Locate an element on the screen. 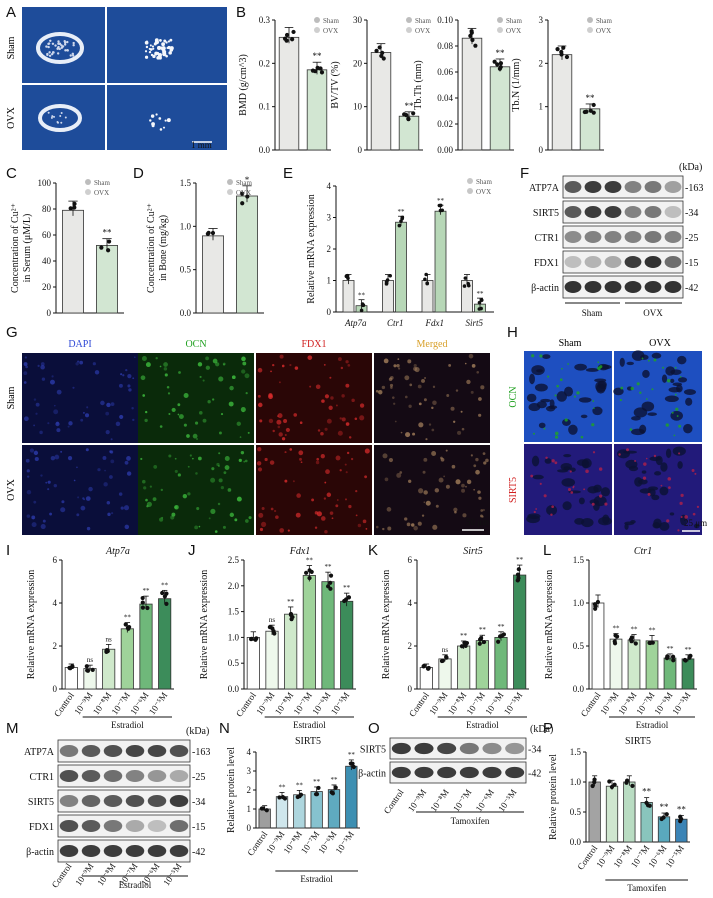 The width and height of the screenshot is (713, 898). kda-label: -34 is located at coordinates (198, 802).